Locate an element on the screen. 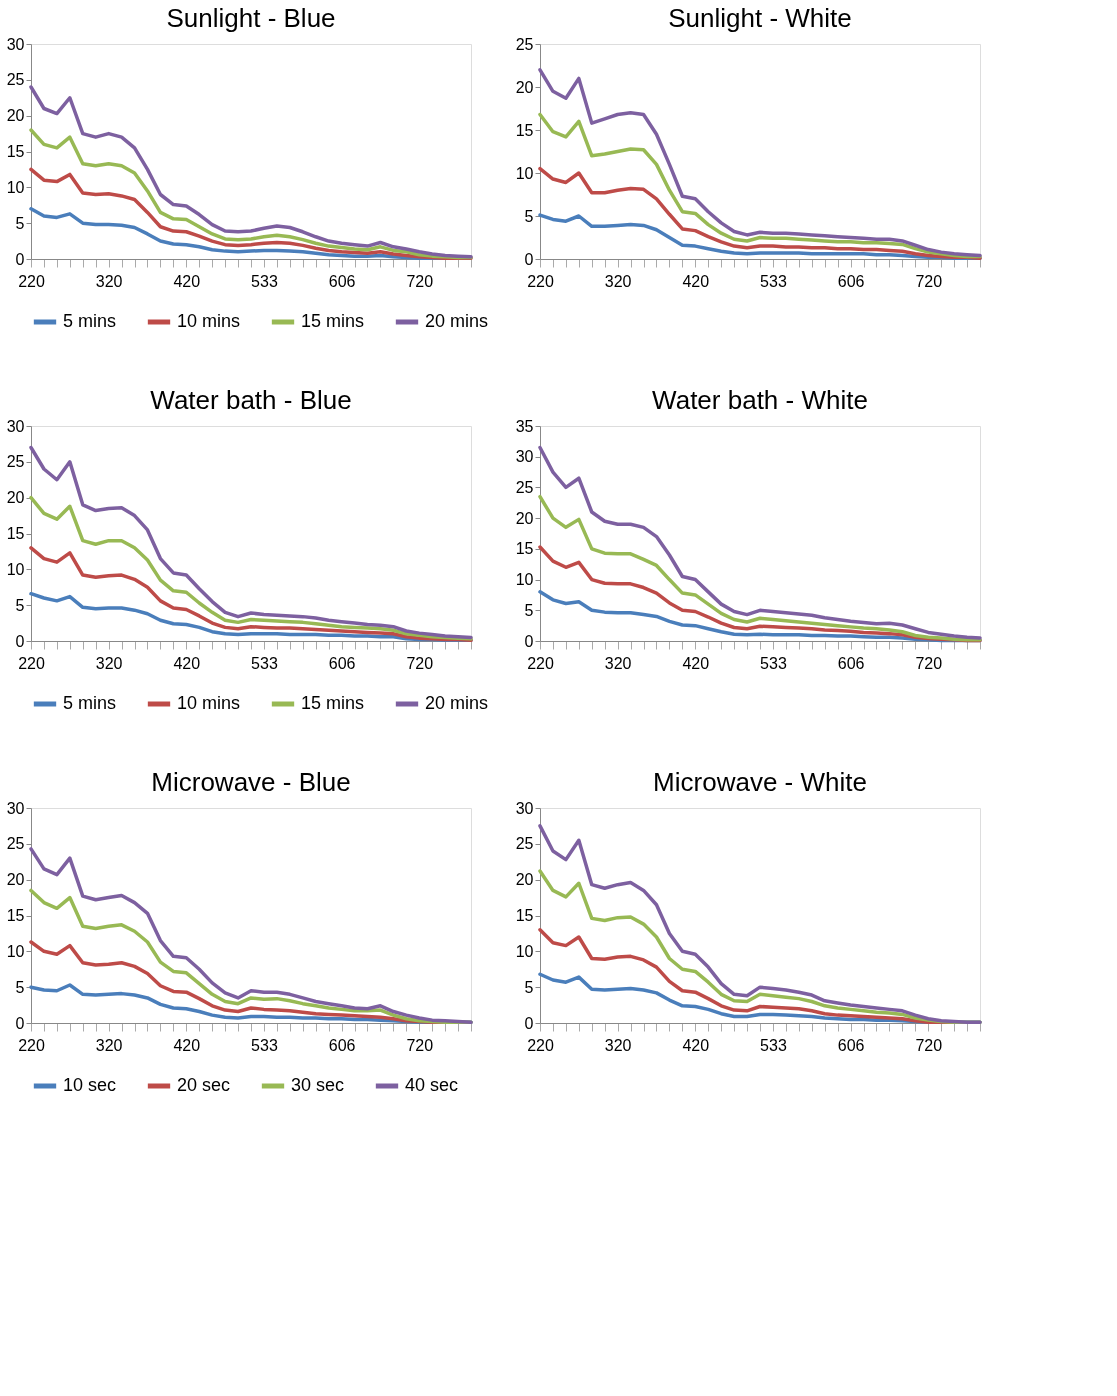 The image size is (1117, 1396). chart-title: Water bath - Blue is located at coordinates (251, 400).